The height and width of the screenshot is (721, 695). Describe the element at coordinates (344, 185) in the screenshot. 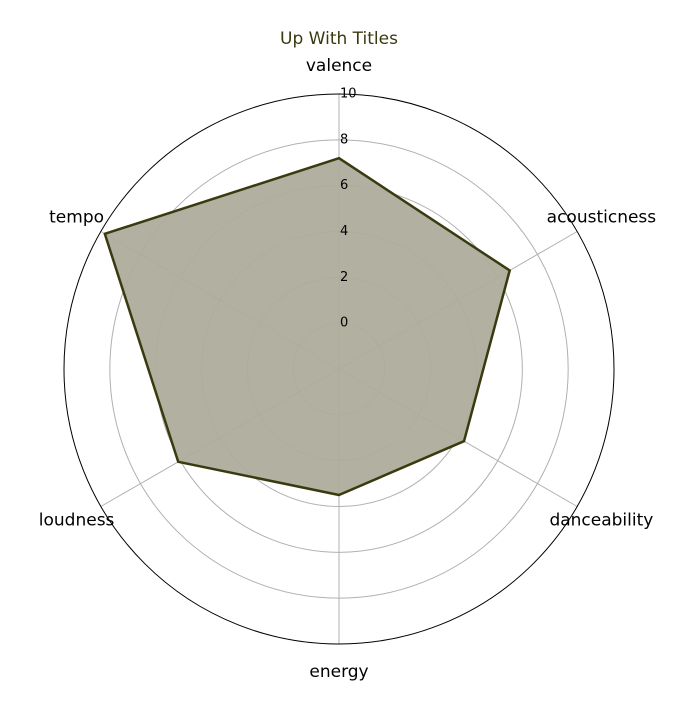

I see `r-tick-label-3: 6` at that location.